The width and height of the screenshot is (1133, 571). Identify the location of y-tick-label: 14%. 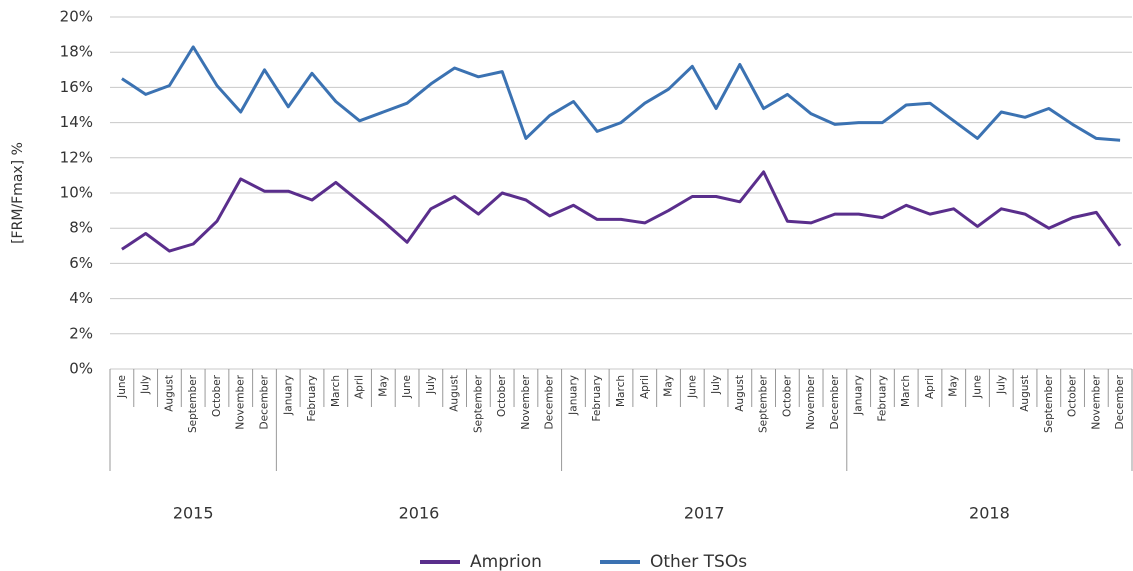
(76, 122).